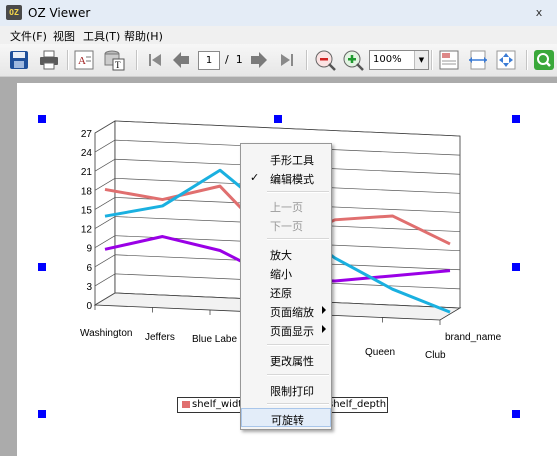  What do you see at coordinates (286, 310) in the screenshot?
I see `menu-page-zoom: 页面缩放` at bounding box center [286, 310].